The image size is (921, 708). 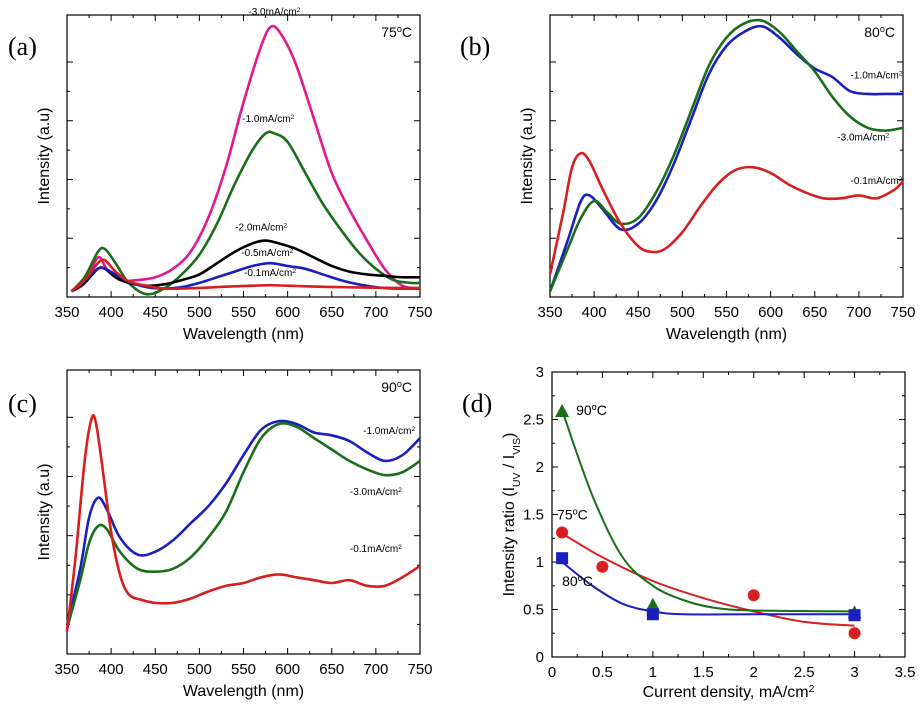 What do you see at coordinates (199, 312) in the screenshot?
I see `x-tick-label: 500` at bounding box center [199, 312].